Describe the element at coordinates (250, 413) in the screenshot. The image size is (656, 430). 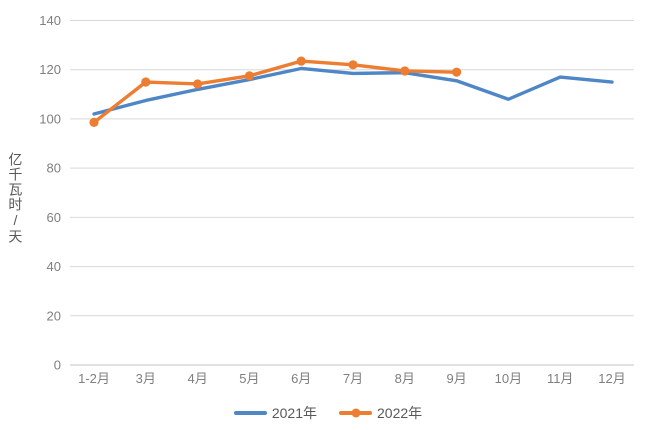
I see `legend-line-swatch-2021` at that location.